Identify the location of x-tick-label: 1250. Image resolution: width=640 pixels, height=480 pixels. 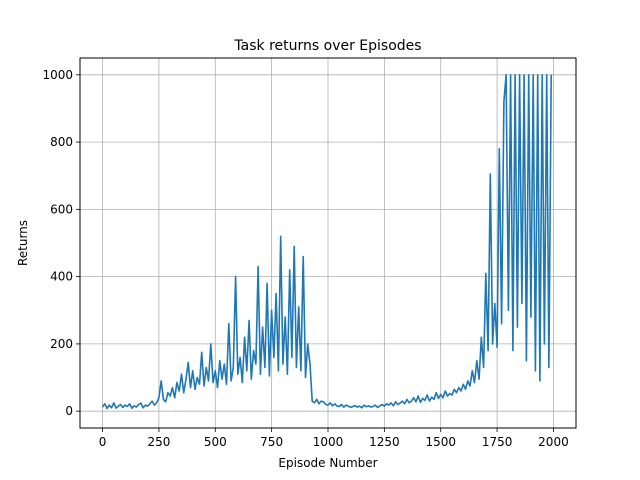
(384, 442).